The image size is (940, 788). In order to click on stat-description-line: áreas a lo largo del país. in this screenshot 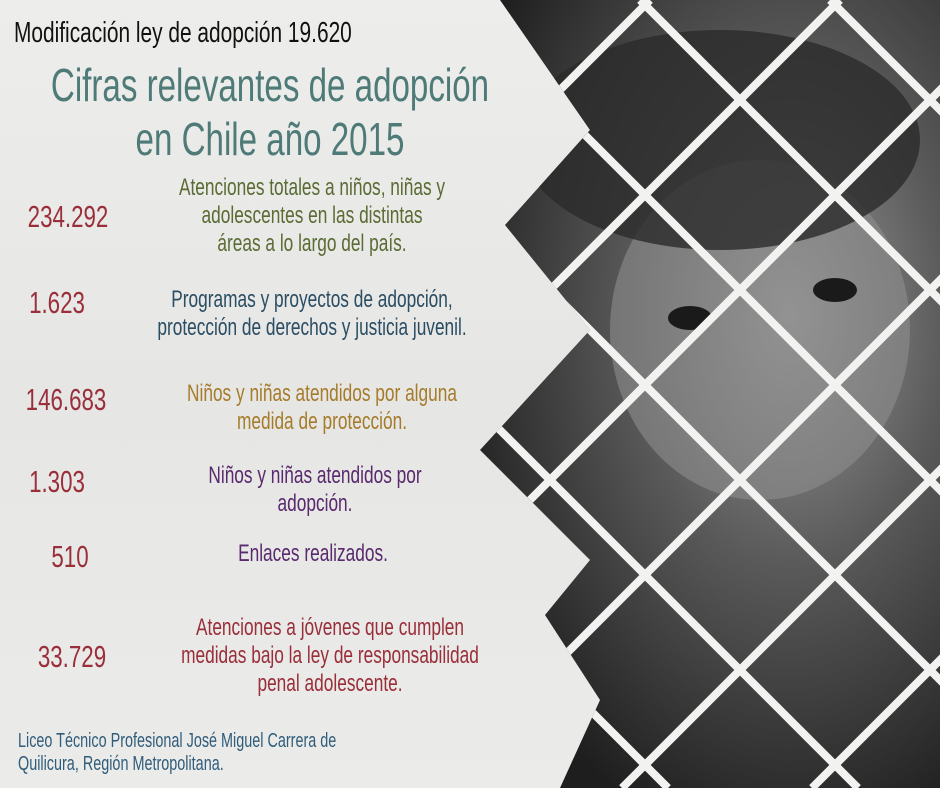, I will do `click(312, 244)`.